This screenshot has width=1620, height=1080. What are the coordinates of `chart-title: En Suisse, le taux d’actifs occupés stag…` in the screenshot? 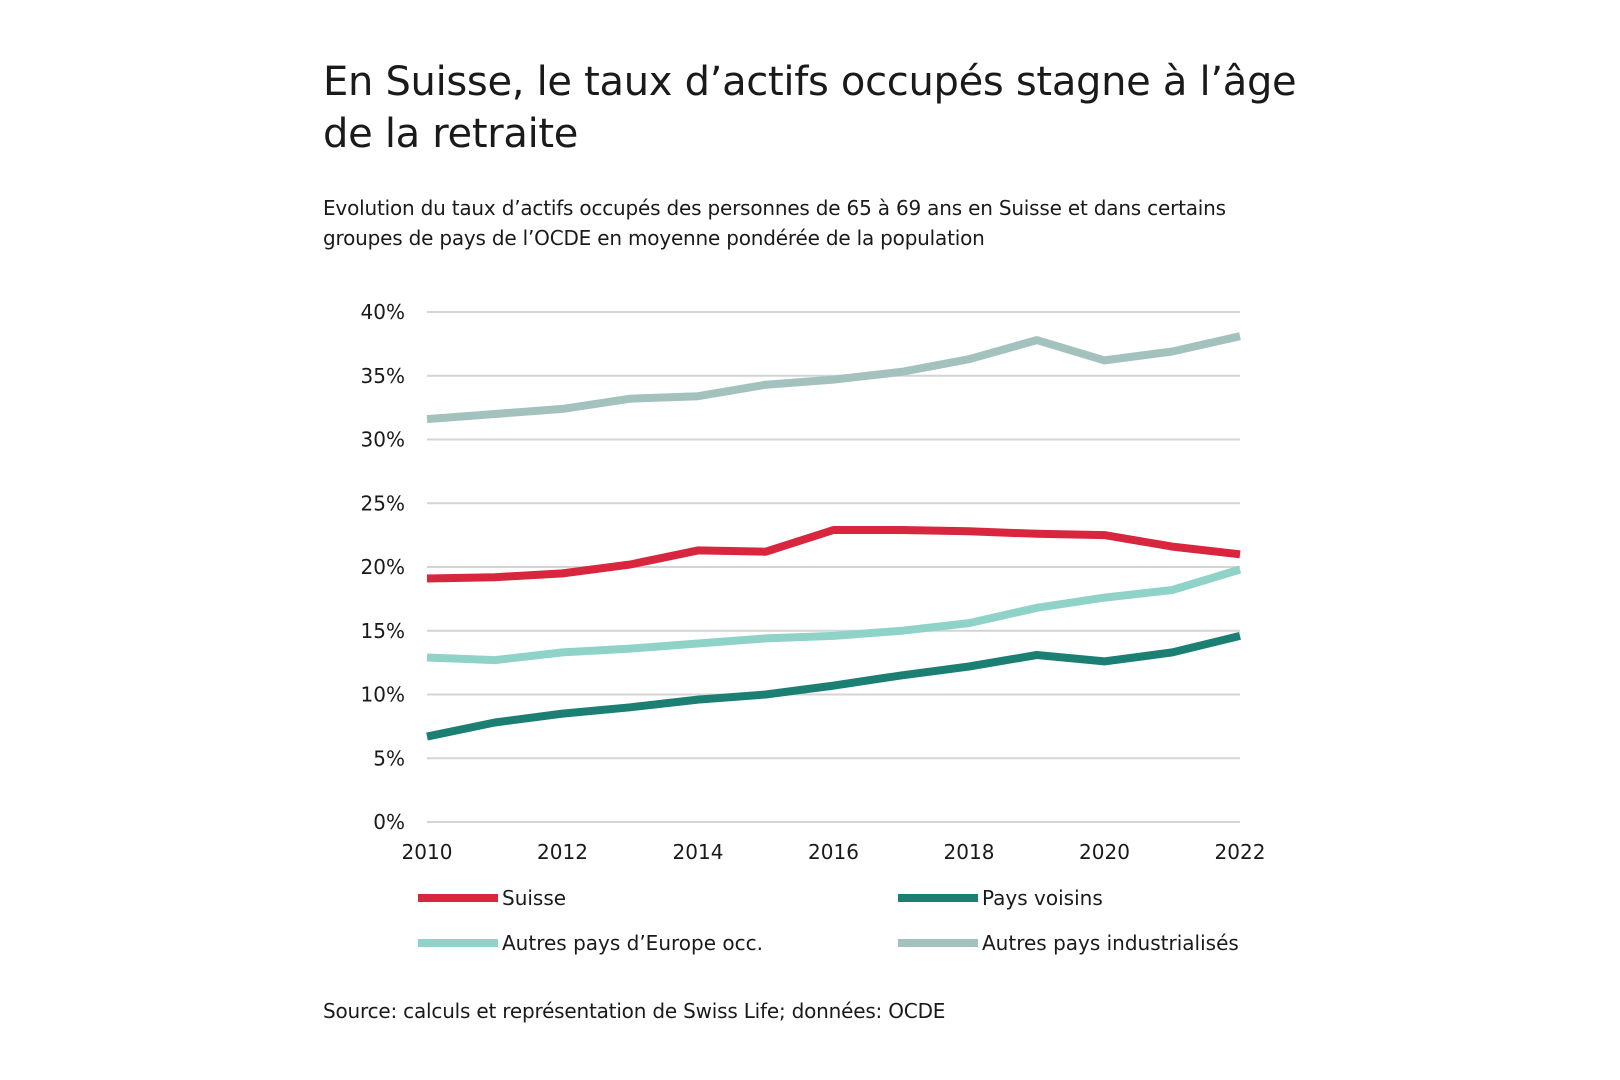 It's located at (810, 108).